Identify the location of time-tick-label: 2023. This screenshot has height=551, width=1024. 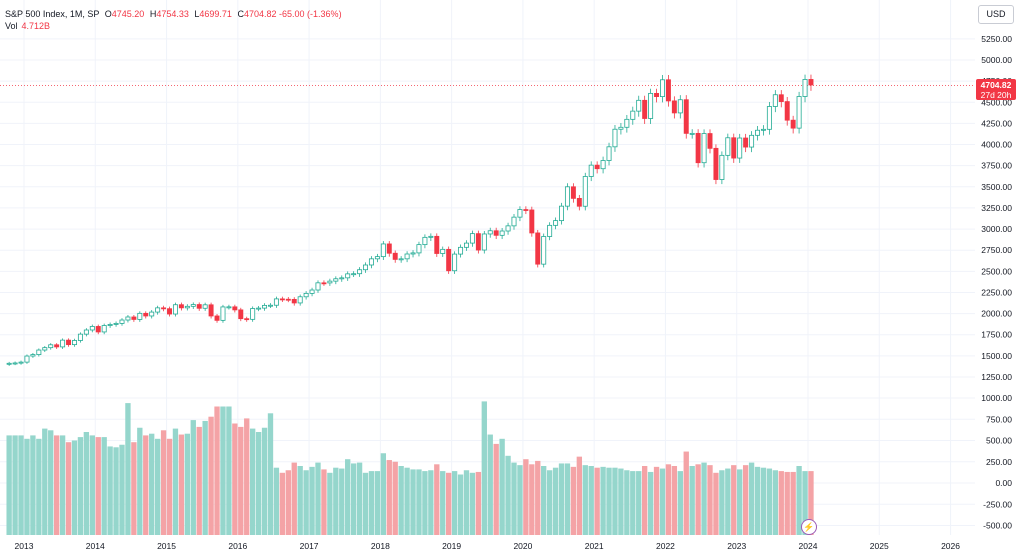
(736, 546).